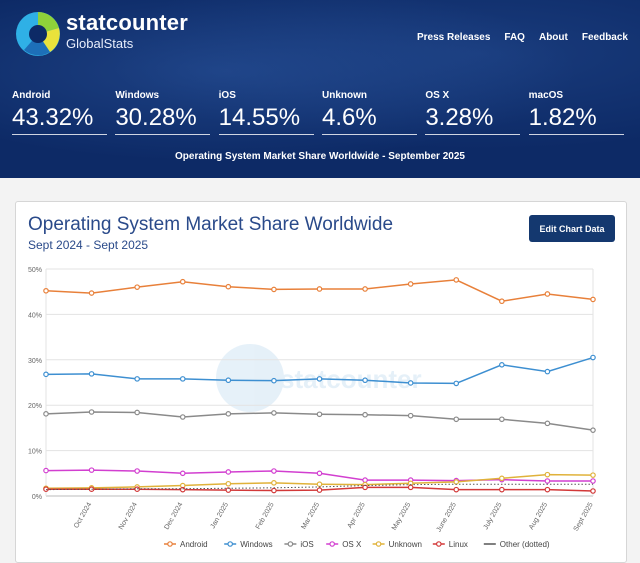 The width and height of the screenshot is (640, 563). What do you see at coordinates (127, 22) in the screenshot?
I see `brand-name: statcounter` at bounding box center [127, 22].